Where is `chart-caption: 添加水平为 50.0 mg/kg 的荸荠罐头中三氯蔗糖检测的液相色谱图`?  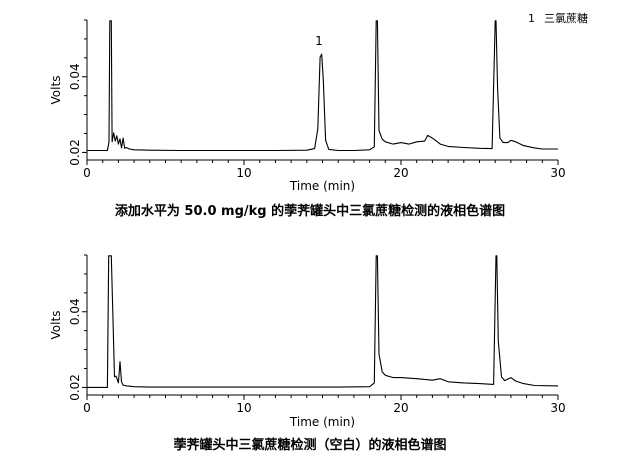
chart-caption: 添加水平为 50.0 mg/kg 的荸荠罐头中三氯蔗糖检测的液相色谱图 is located at coordinates (310, 211).